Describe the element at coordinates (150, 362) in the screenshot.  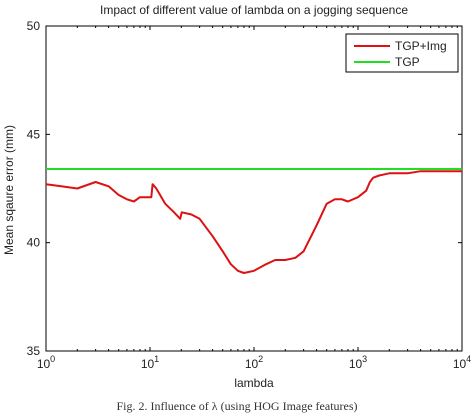
I see `x-tick-label: 10¹` at that location.